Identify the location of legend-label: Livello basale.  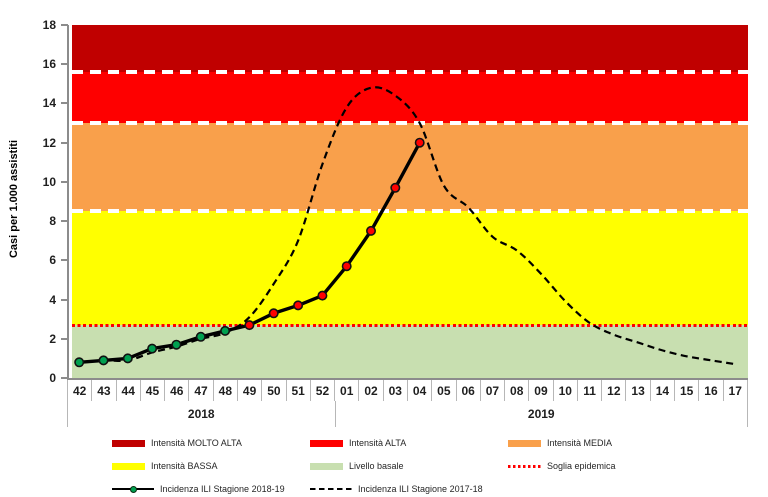
(376, 466).